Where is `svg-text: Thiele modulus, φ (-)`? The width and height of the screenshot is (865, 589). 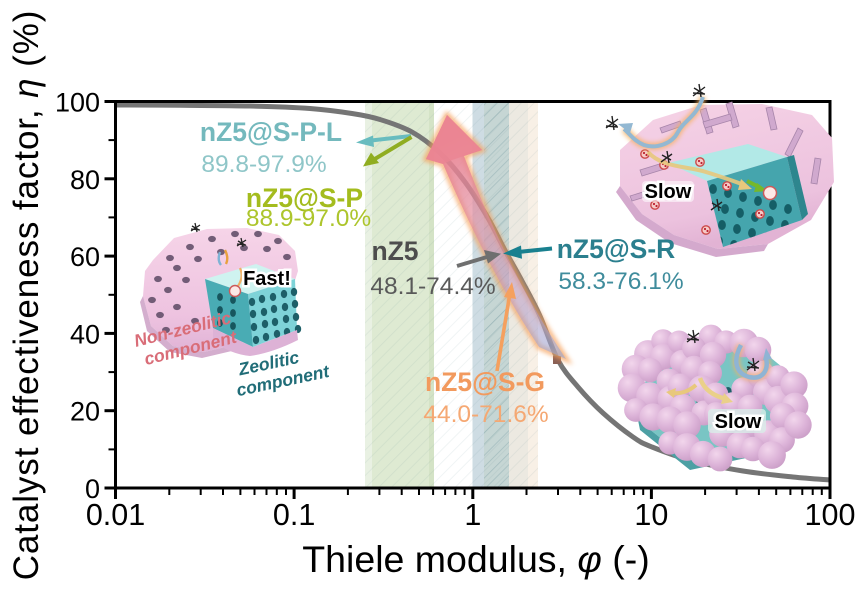 svg-text: Thiele modulus, φ (-) is located at coordinates (476, 559).